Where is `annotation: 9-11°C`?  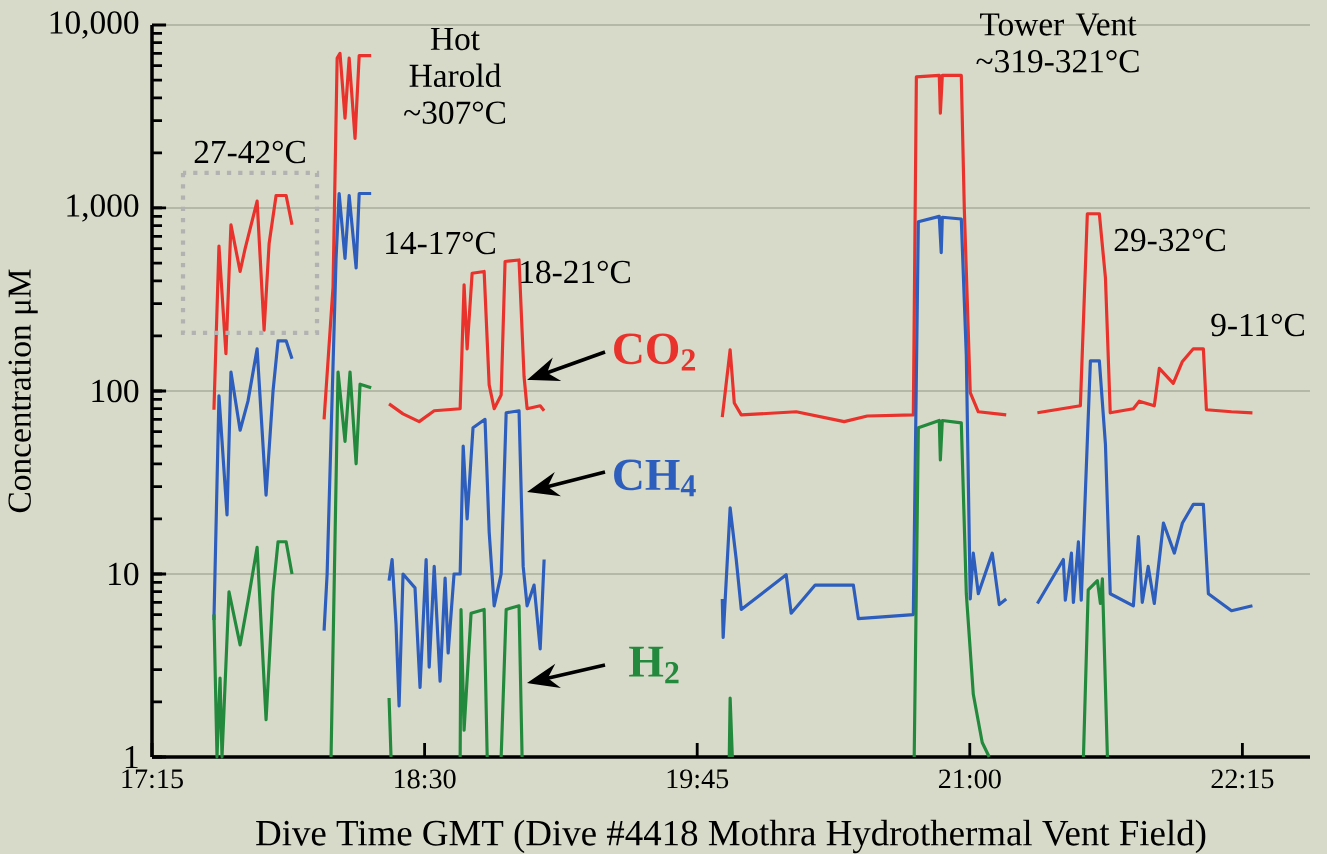 annotation: 9-11°C is located at coordinates (1257, 325).